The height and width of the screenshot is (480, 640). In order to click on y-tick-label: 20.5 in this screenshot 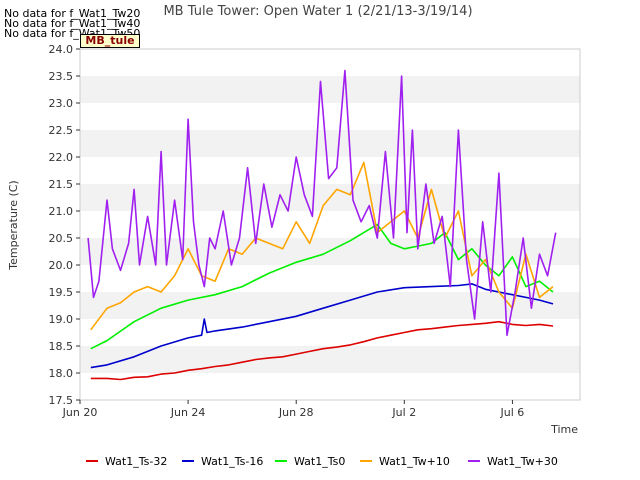, I will do `click(61, 238)`.